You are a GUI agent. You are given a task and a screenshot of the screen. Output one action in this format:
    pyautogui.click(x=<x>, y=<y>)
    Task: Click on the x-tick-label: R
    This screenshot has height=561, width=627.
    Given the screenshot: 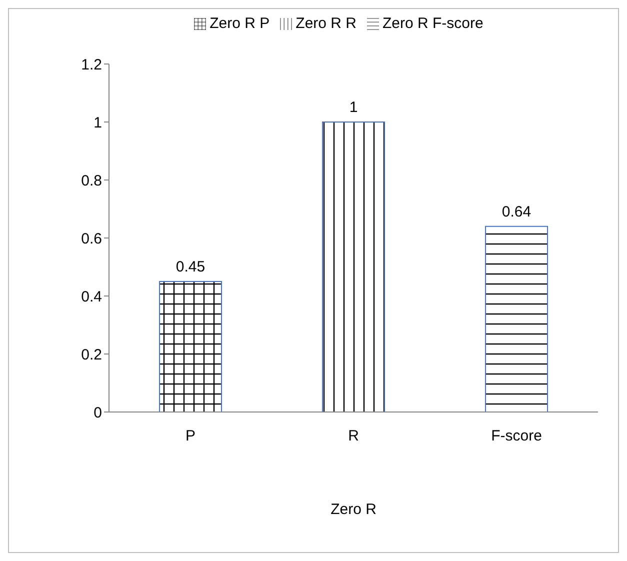 What is the action you would take?
    pyautogui.click(x=354, y=436)
    